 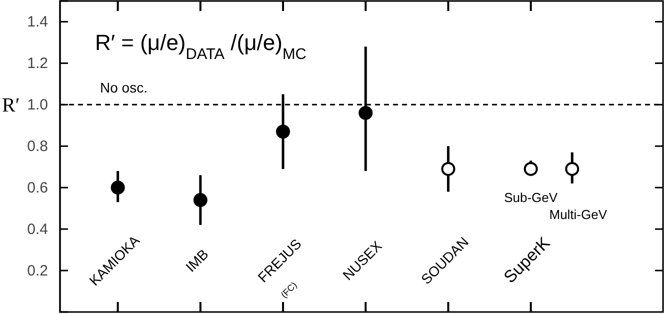 I want to click on annotation: R′ = (μ/e)$_{DATA}$ /(μ/e)$_{MC}$, so click(x=200, y=46).